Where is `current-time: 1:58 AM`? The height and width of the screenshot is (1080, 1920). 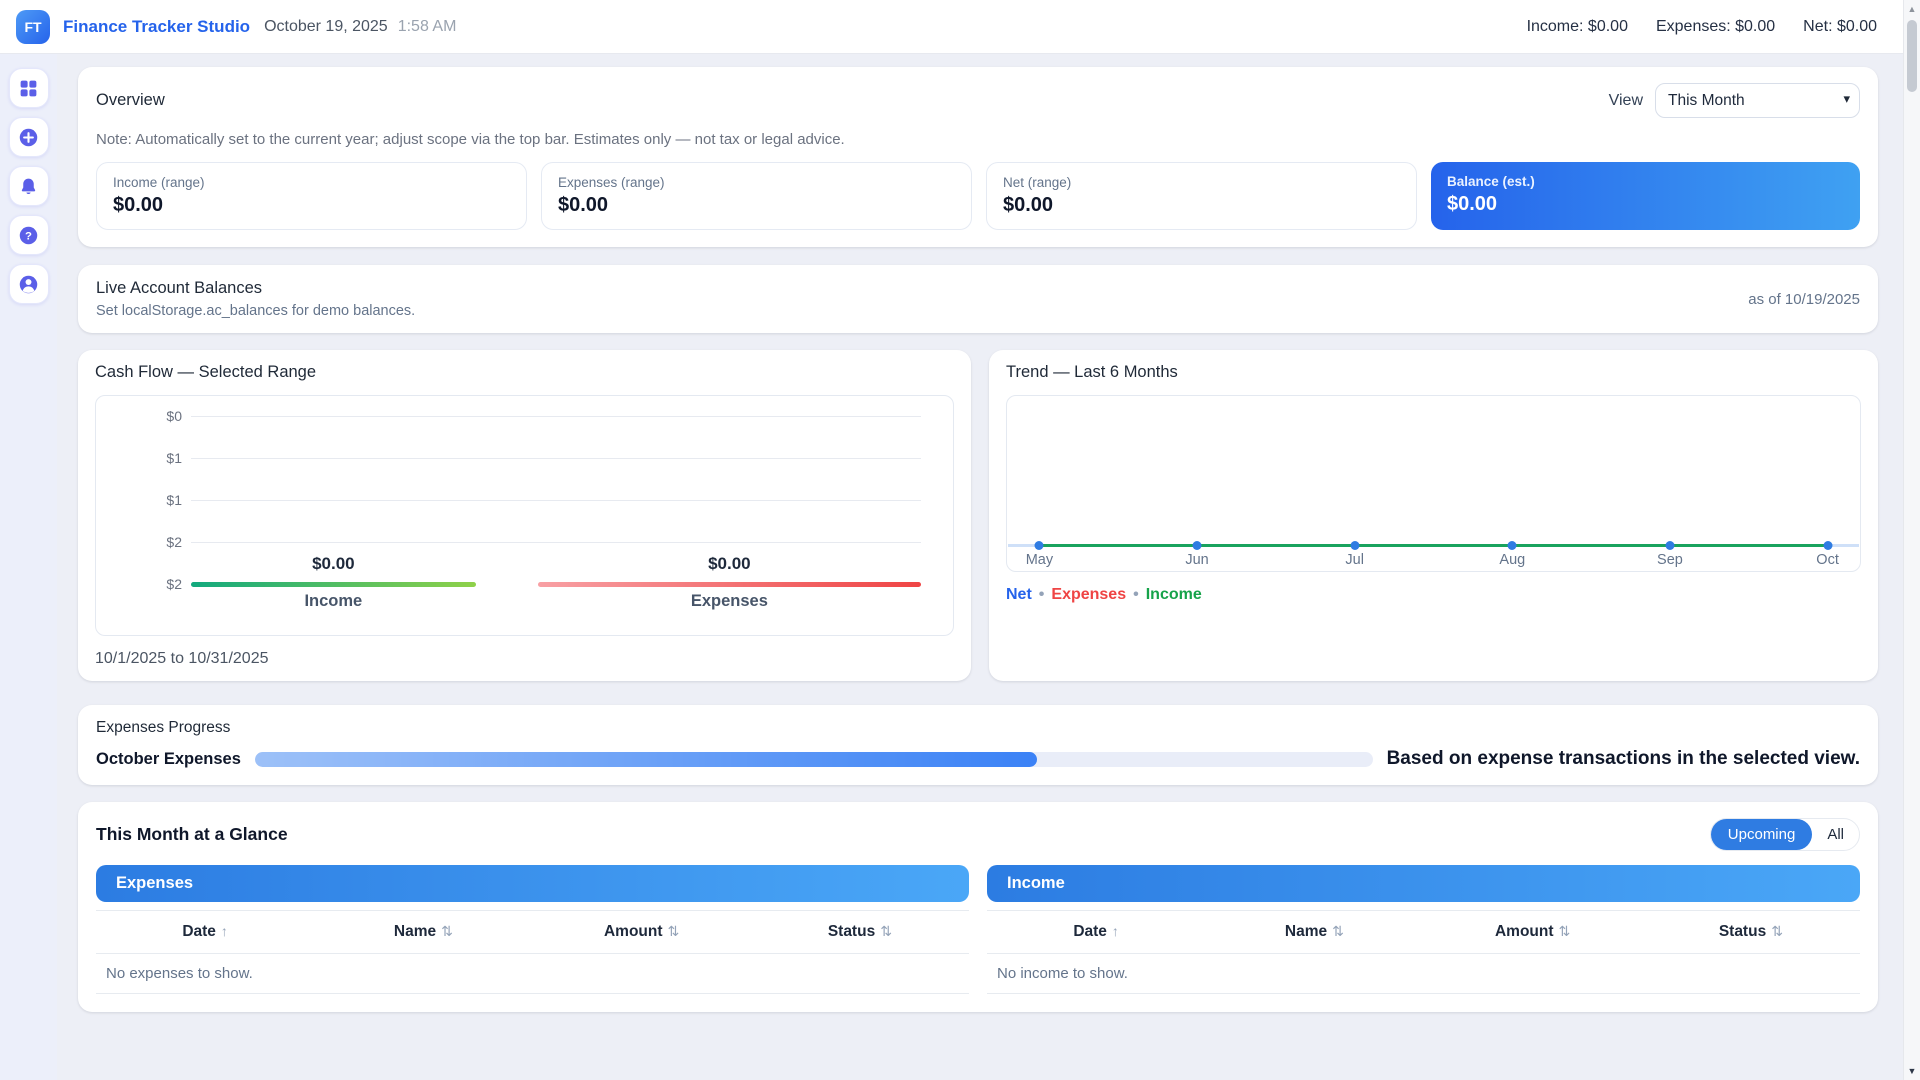 current-time: 1:58 AM is located at coordinates (427, 26).